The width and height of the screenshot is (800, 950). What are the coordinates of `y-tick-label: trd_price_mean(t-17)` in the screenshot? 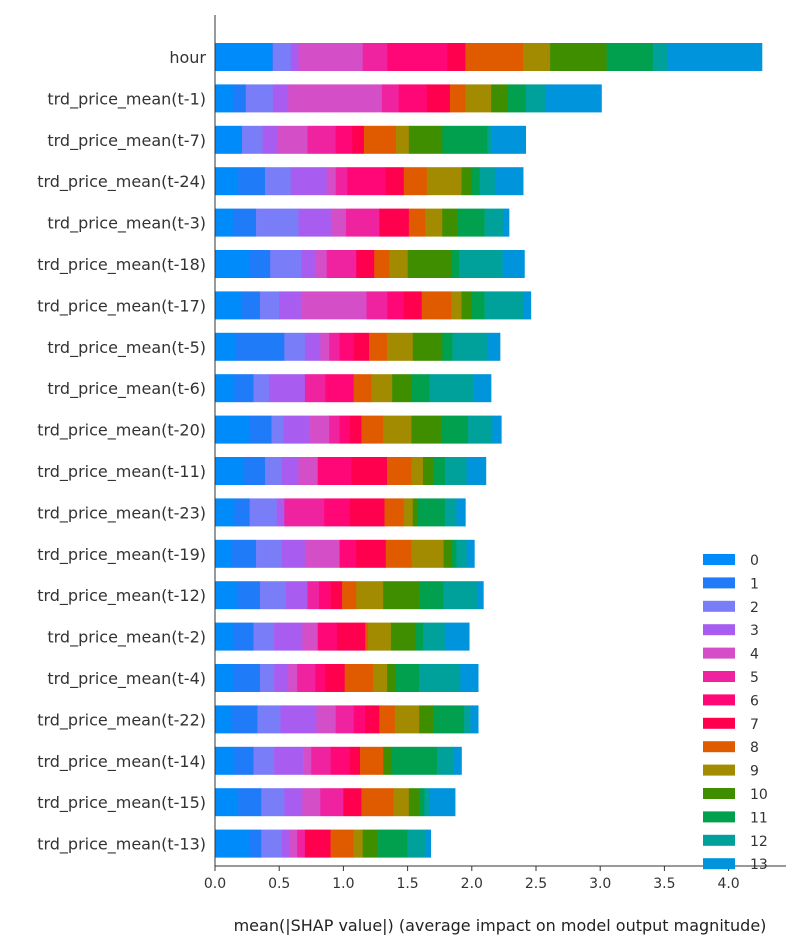 It's located at (121, 306).